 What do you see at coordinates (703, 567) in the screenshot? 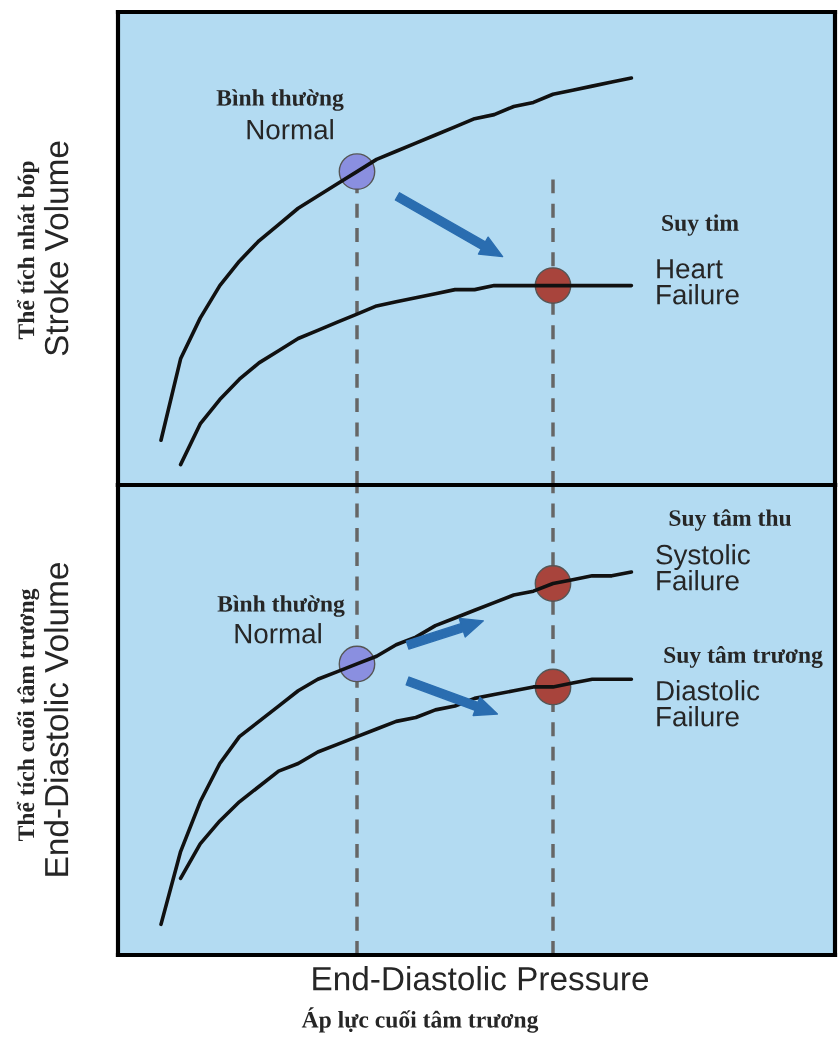
I see `text: Systolic Failure` at bounding box center [703, 567].